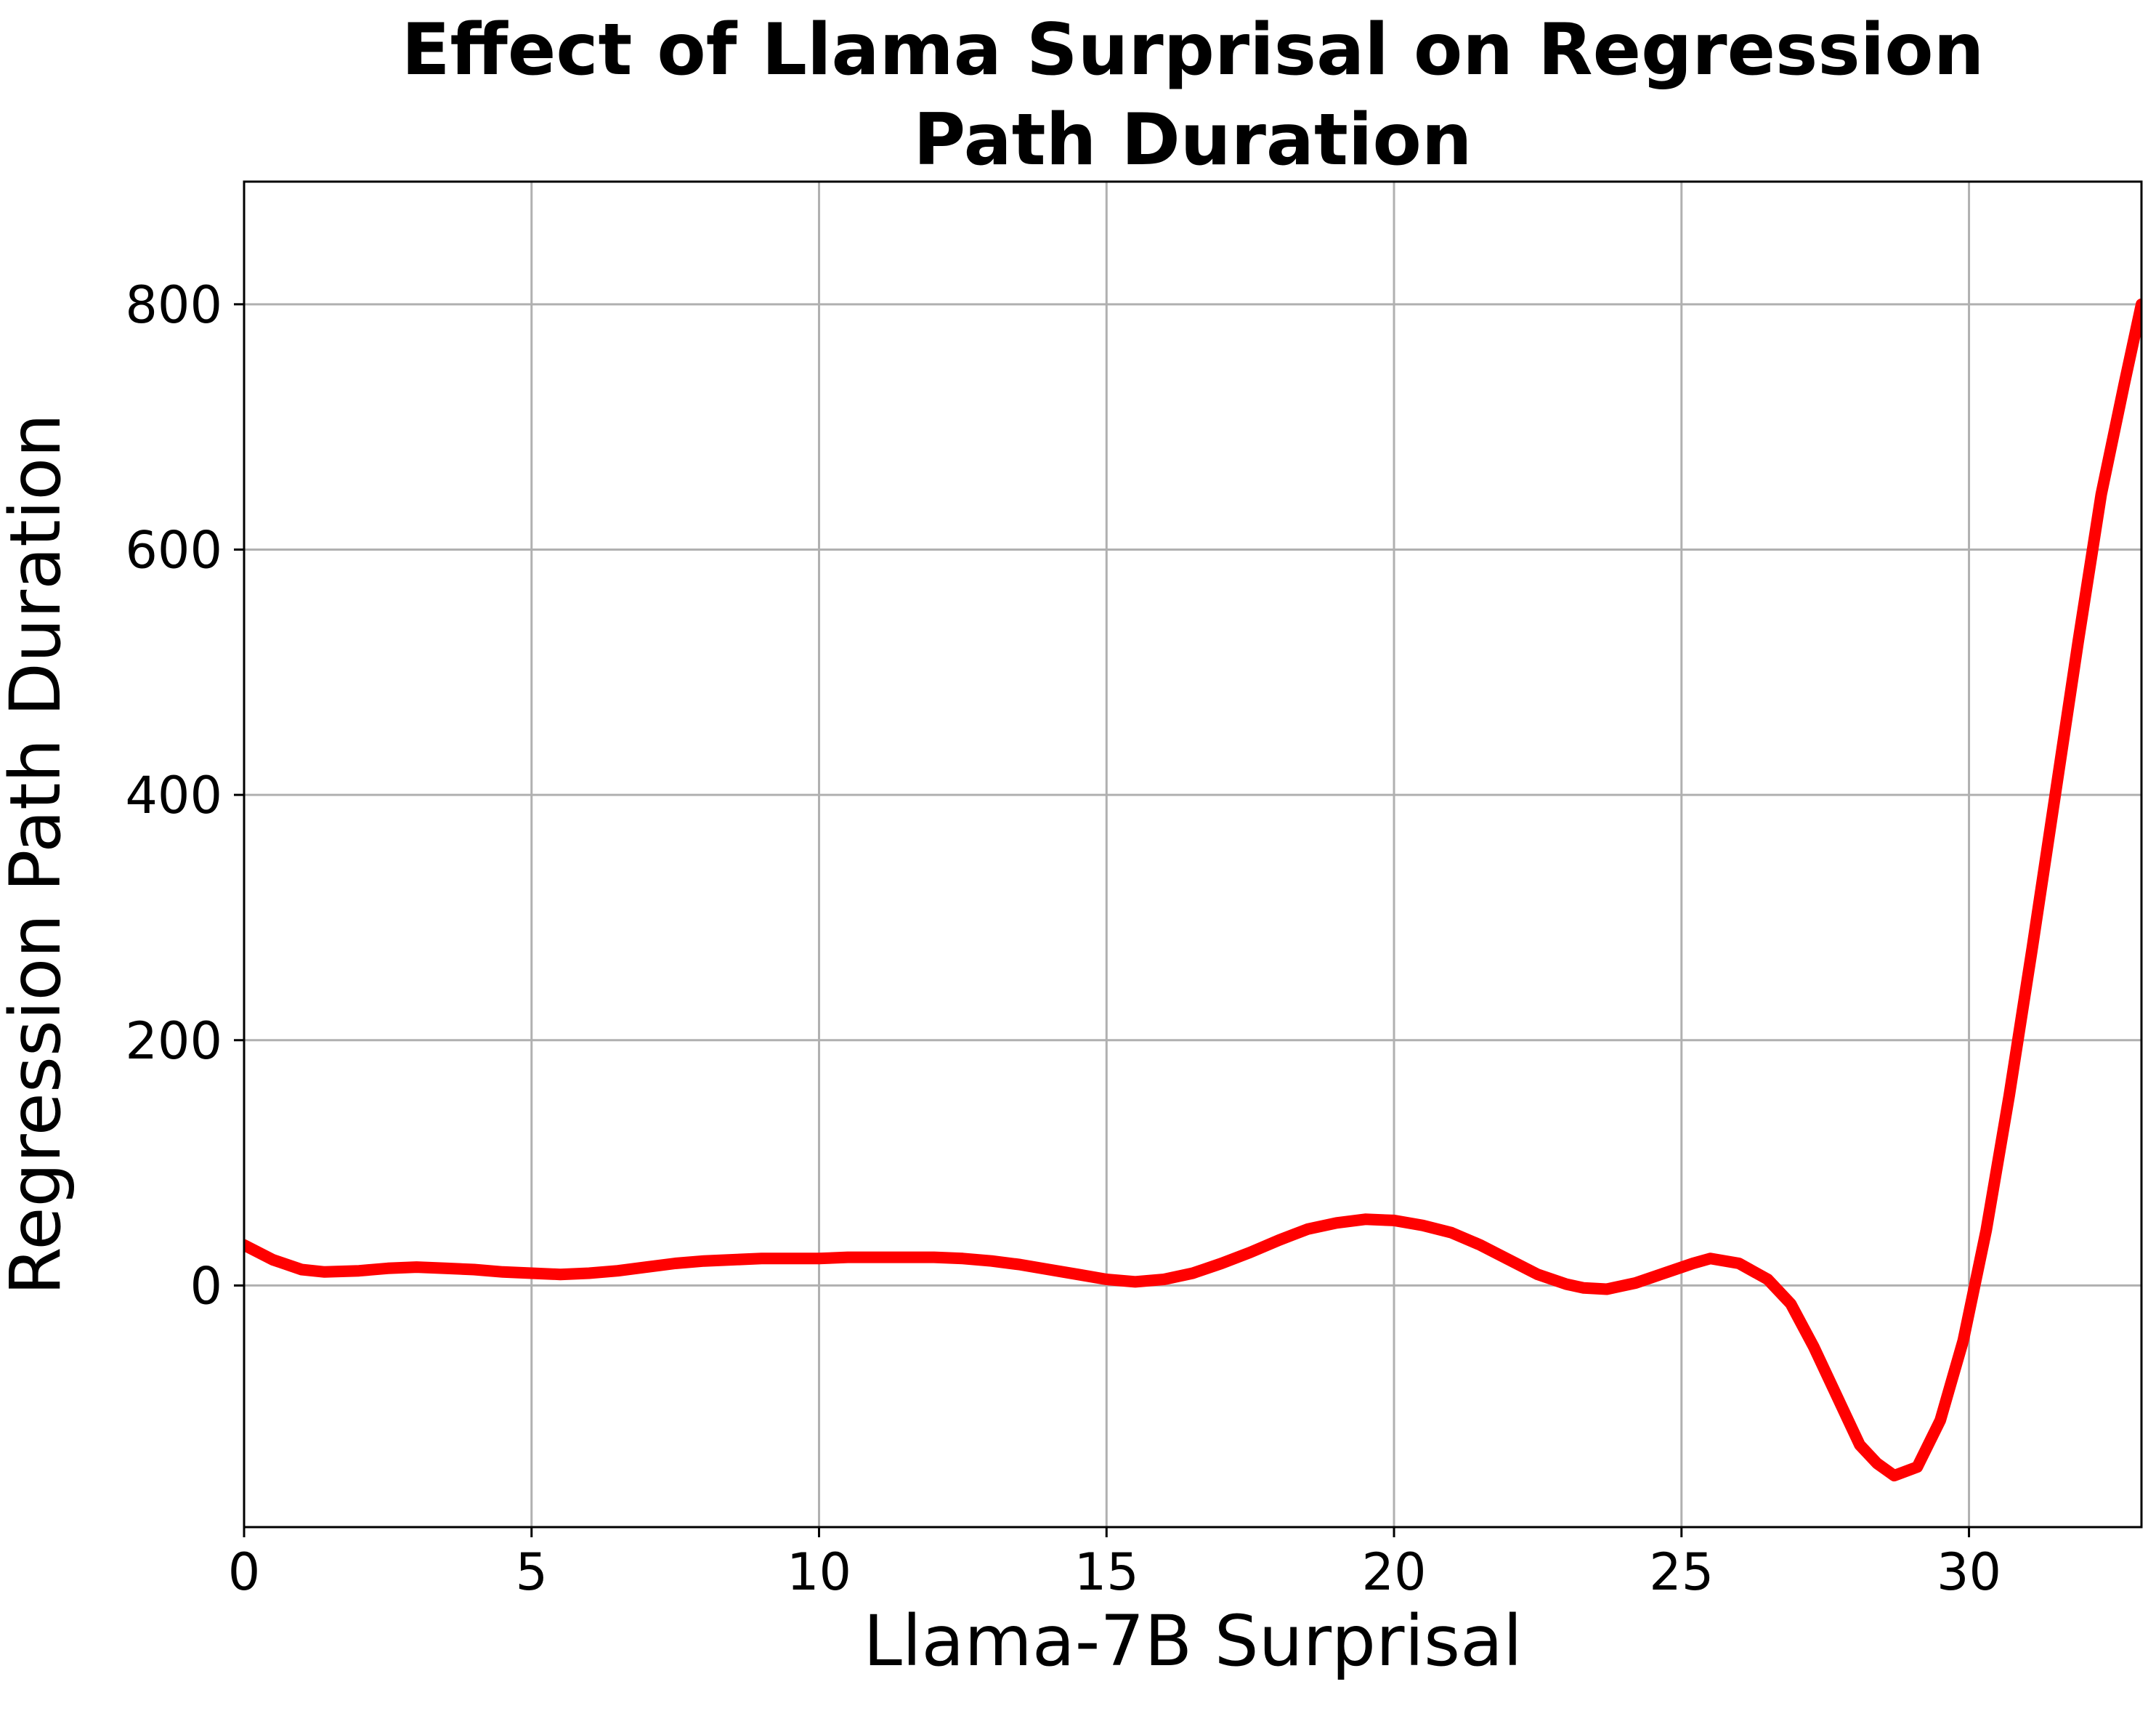 Image resolution: width=2156 pixels, height=1716 pixels. Describe the element at coordinates (206, 1286) in the screenshot. I see `y-tick-label: 0` at that location.